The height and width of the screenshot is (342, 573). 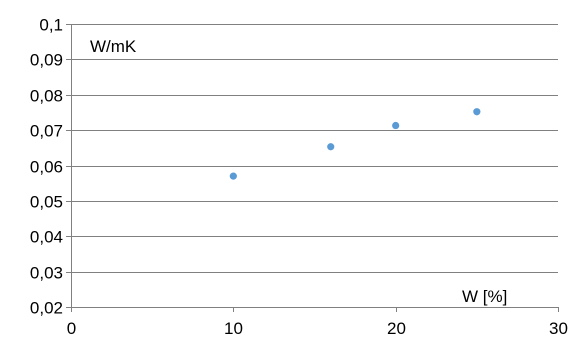 I want to click on x-tick-label: 0, so click(x=71, y=328).